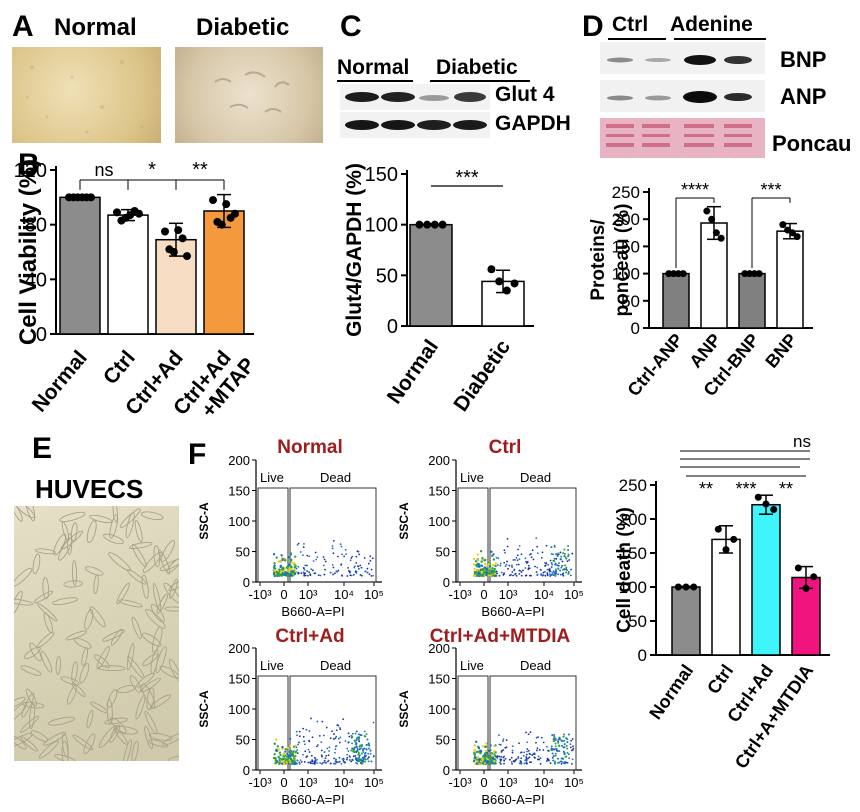 This screenshot has width=860, height=812. What do you see at coordinates (91, 197) in the screenshot?
I see `chart-b-data-point` at bounding box center [91, 197].